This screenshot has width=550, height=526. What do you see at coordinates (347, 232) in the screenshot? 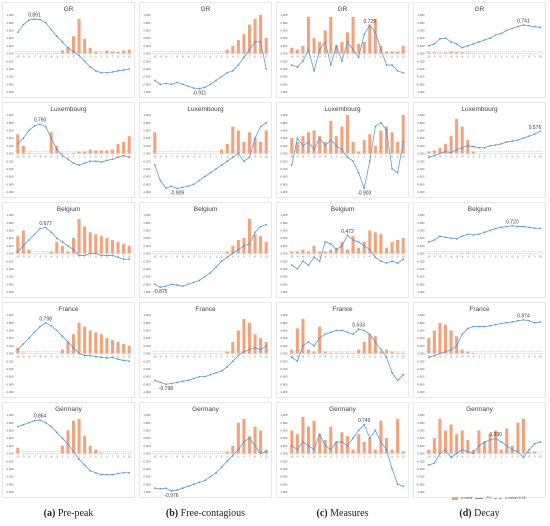
I see `annotation-label: 0.472` at bounding box center [347, 232].